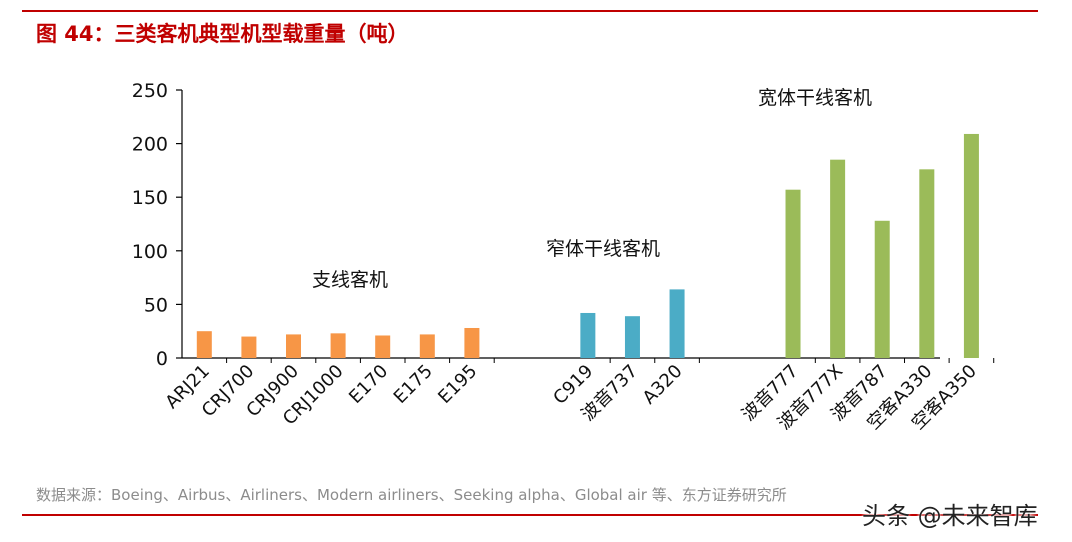 The image size is (1072, 542). I want to click on x-tick-label: A320, so click(663, 385).